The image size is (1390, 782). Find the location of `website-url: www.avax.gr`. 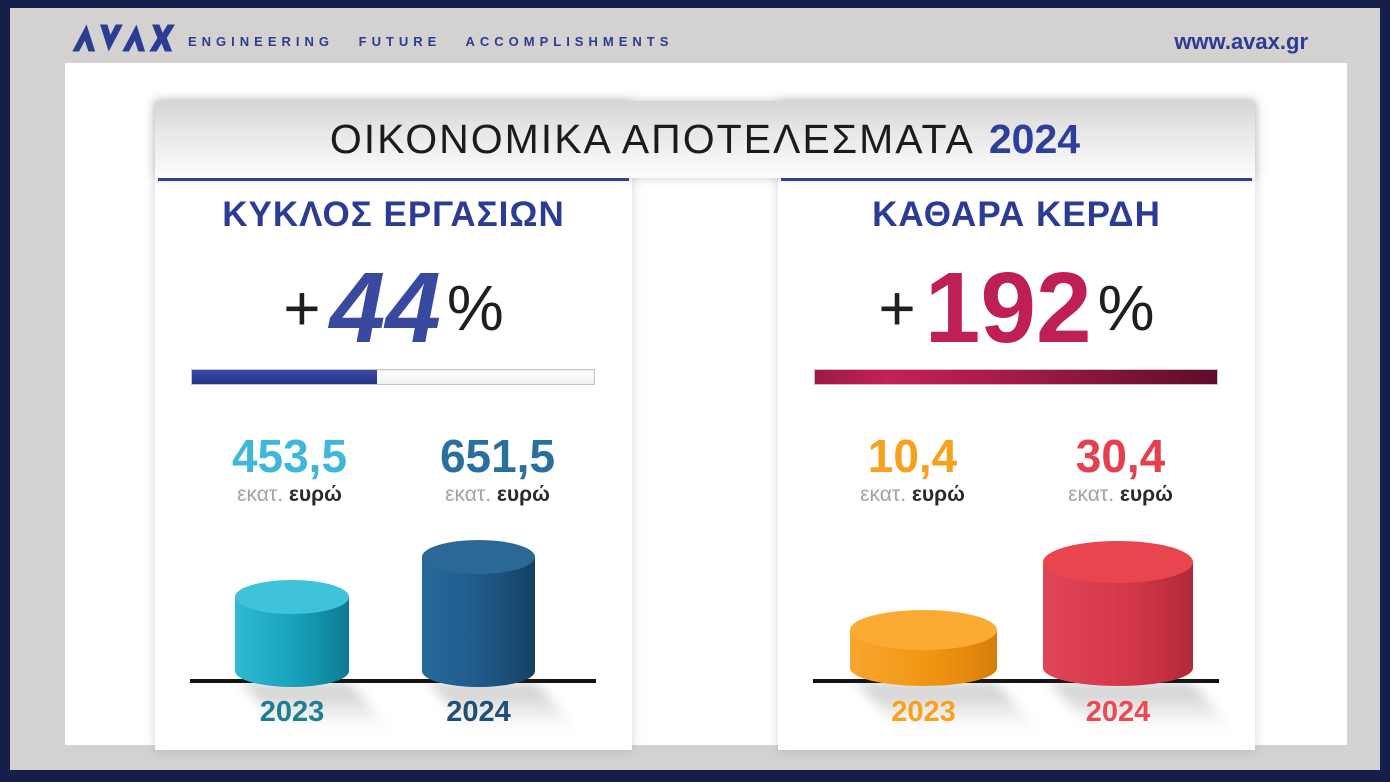

website-url: www.avax.gr is located at coordinates (1241, 41).